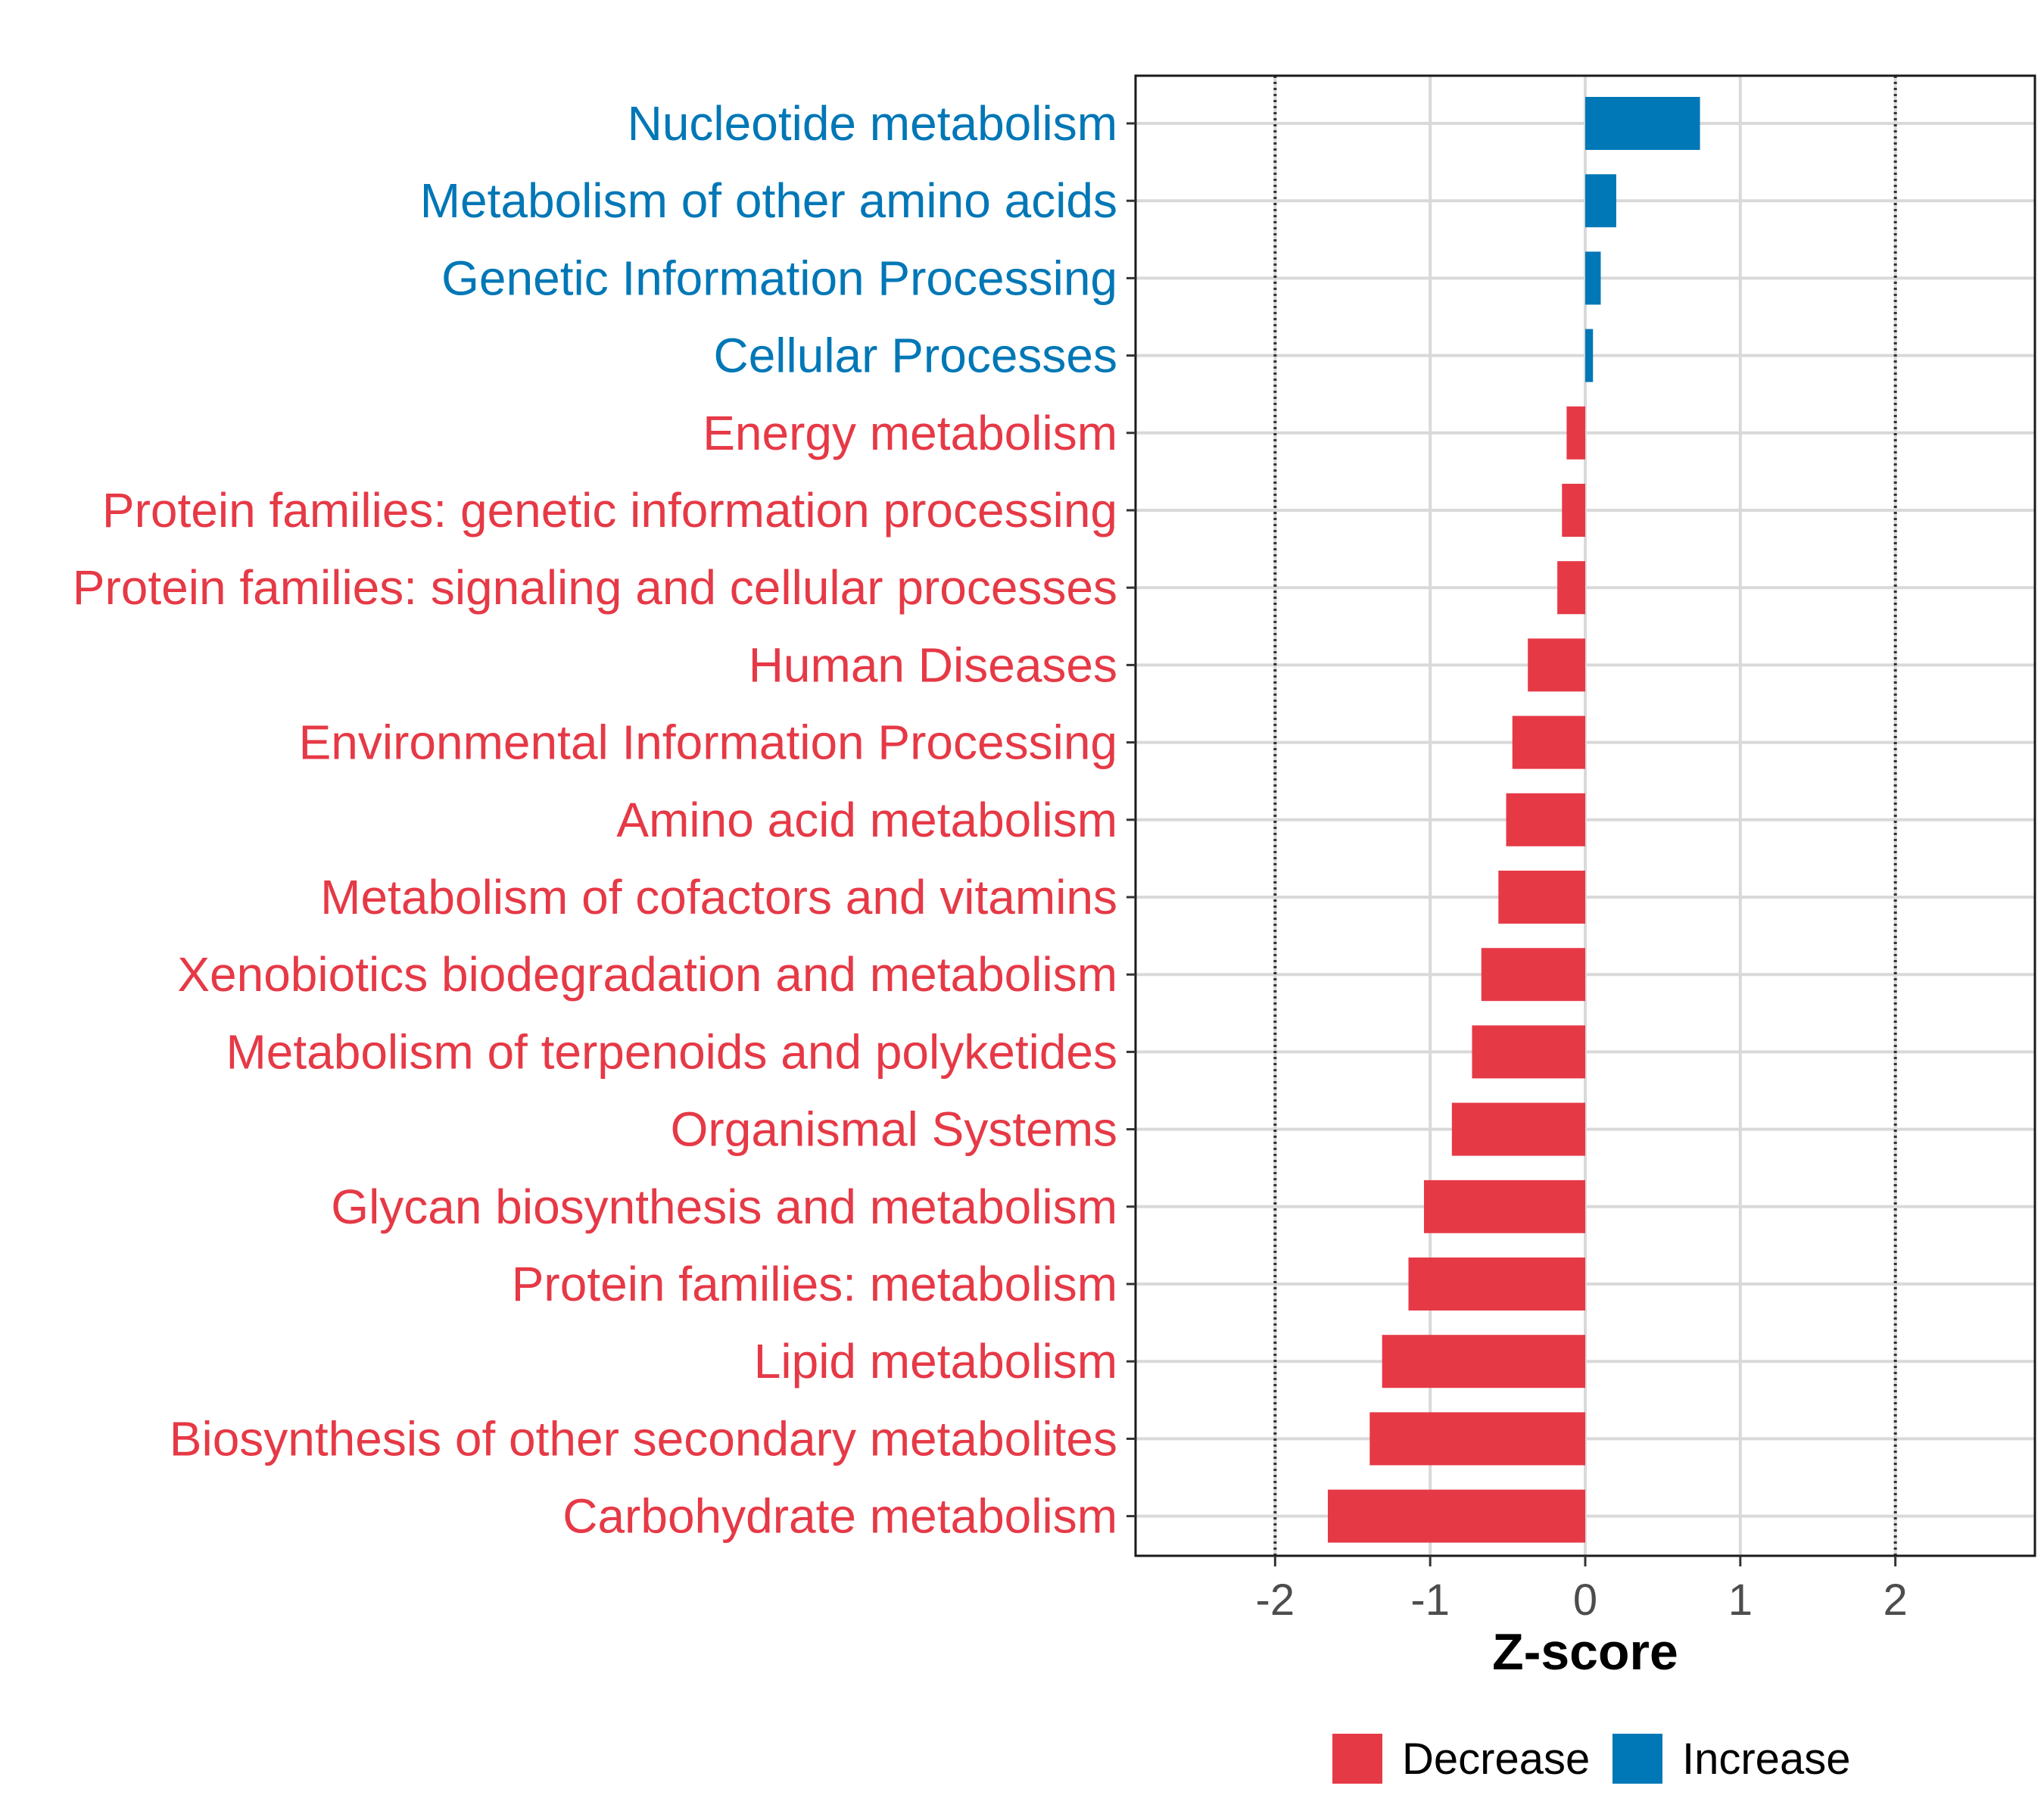 The width and height of the screenshot is (2044, 1817). Describe the element at coordinates (1131, 820) in the screenshot. I see `y-axis-ticks` at that location.